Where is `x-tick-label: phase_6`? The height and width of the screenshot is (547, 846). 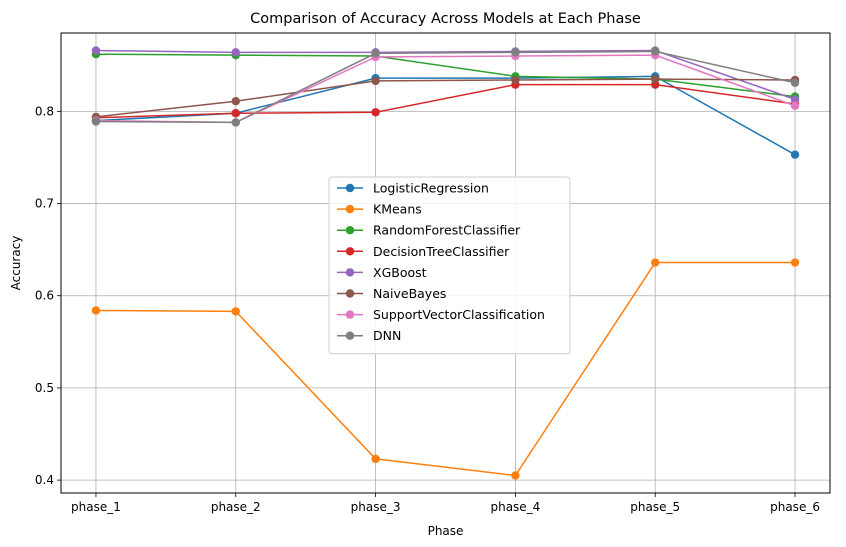 x-tick-label: phase_6 is located at coordinates (795, 507).